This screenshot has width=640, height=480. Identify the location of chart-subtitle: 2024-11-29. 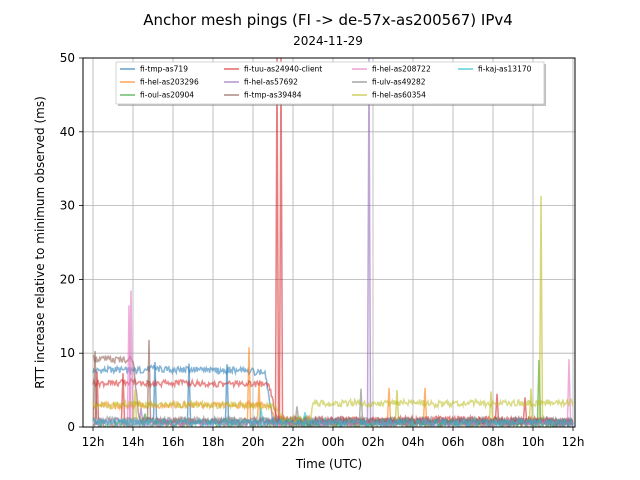
(328, 41).